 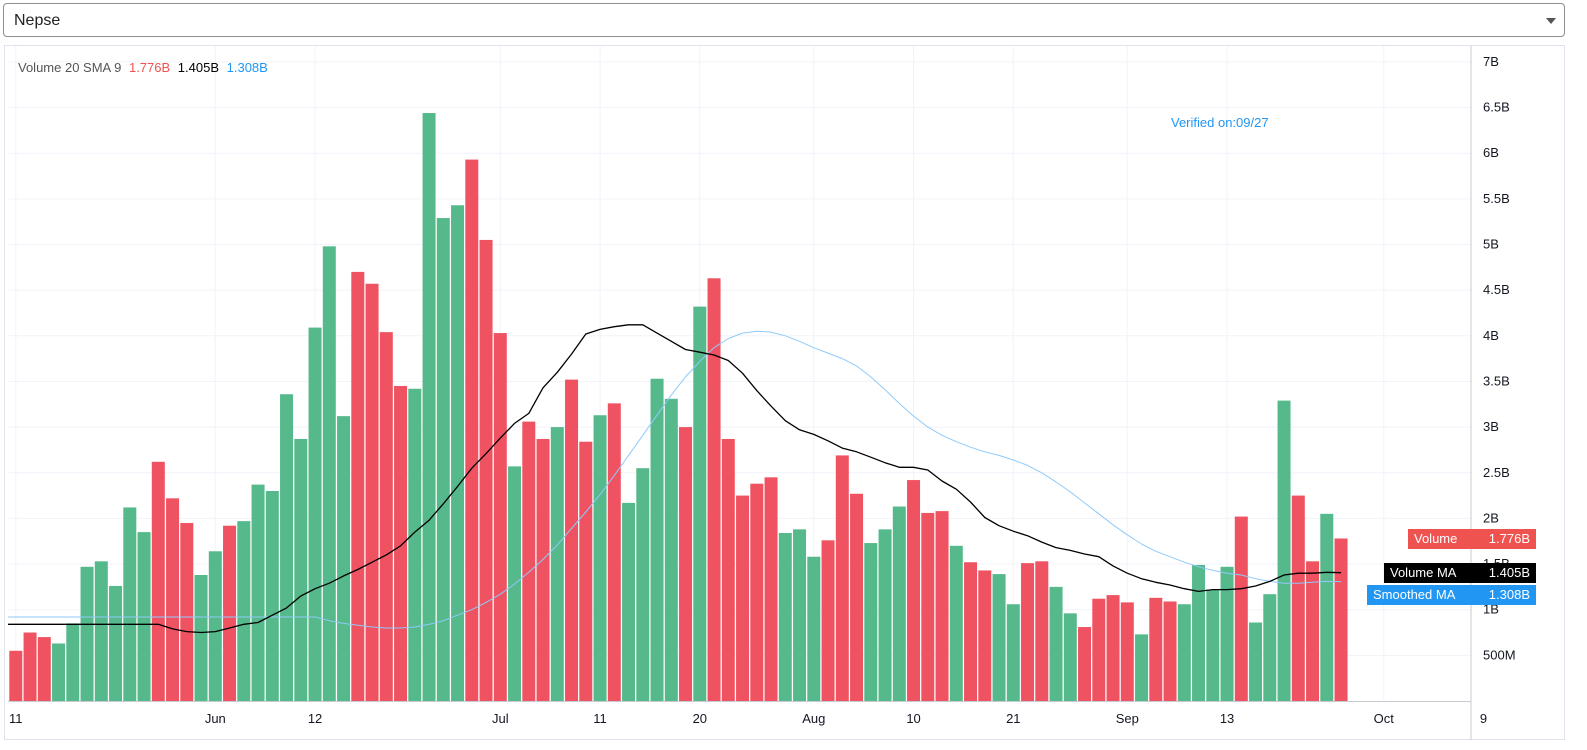 What do you see at coordinates (1423, 572) in the screenshot?
I see `ma-badge-label: Volume MA` at bounding box center [1423, 572].